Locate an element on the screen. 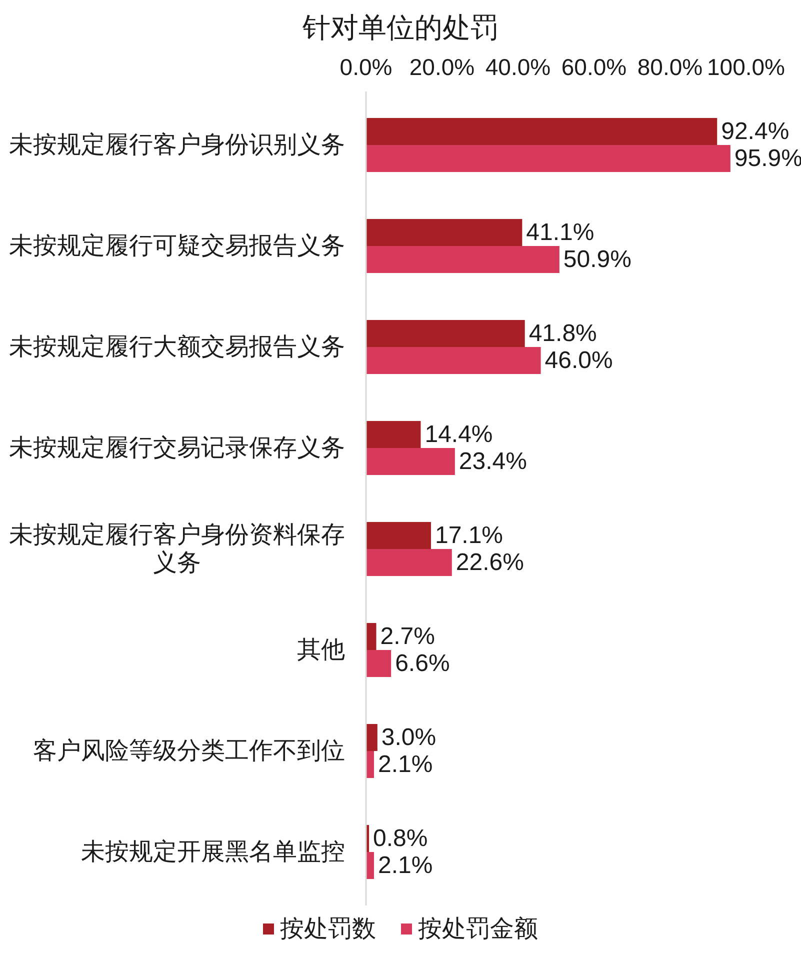 The width and height of the screenshot is (801, 953). data-label: 14.4% is located at coordinates (458, 434).